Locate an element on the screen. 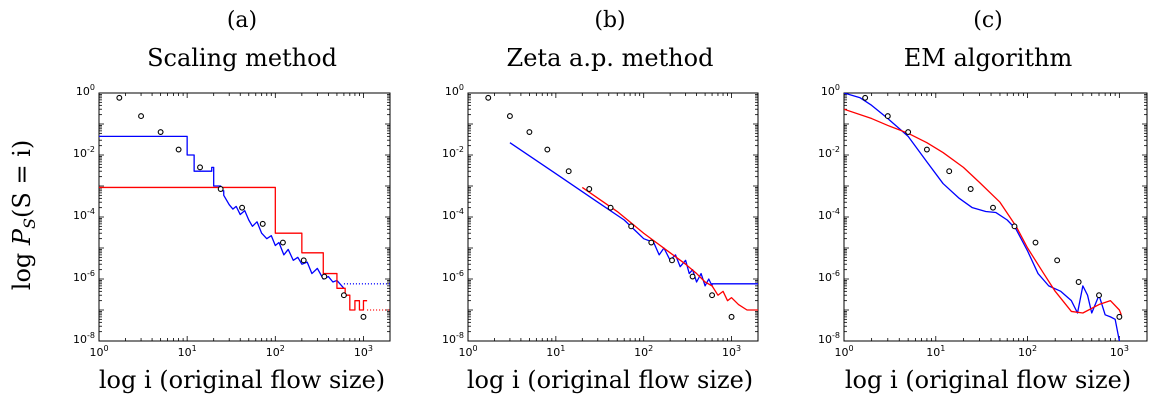 The image size is (1151, 398). panel-c-xtick-label: 10³ is located at coordinates (1119, 351).